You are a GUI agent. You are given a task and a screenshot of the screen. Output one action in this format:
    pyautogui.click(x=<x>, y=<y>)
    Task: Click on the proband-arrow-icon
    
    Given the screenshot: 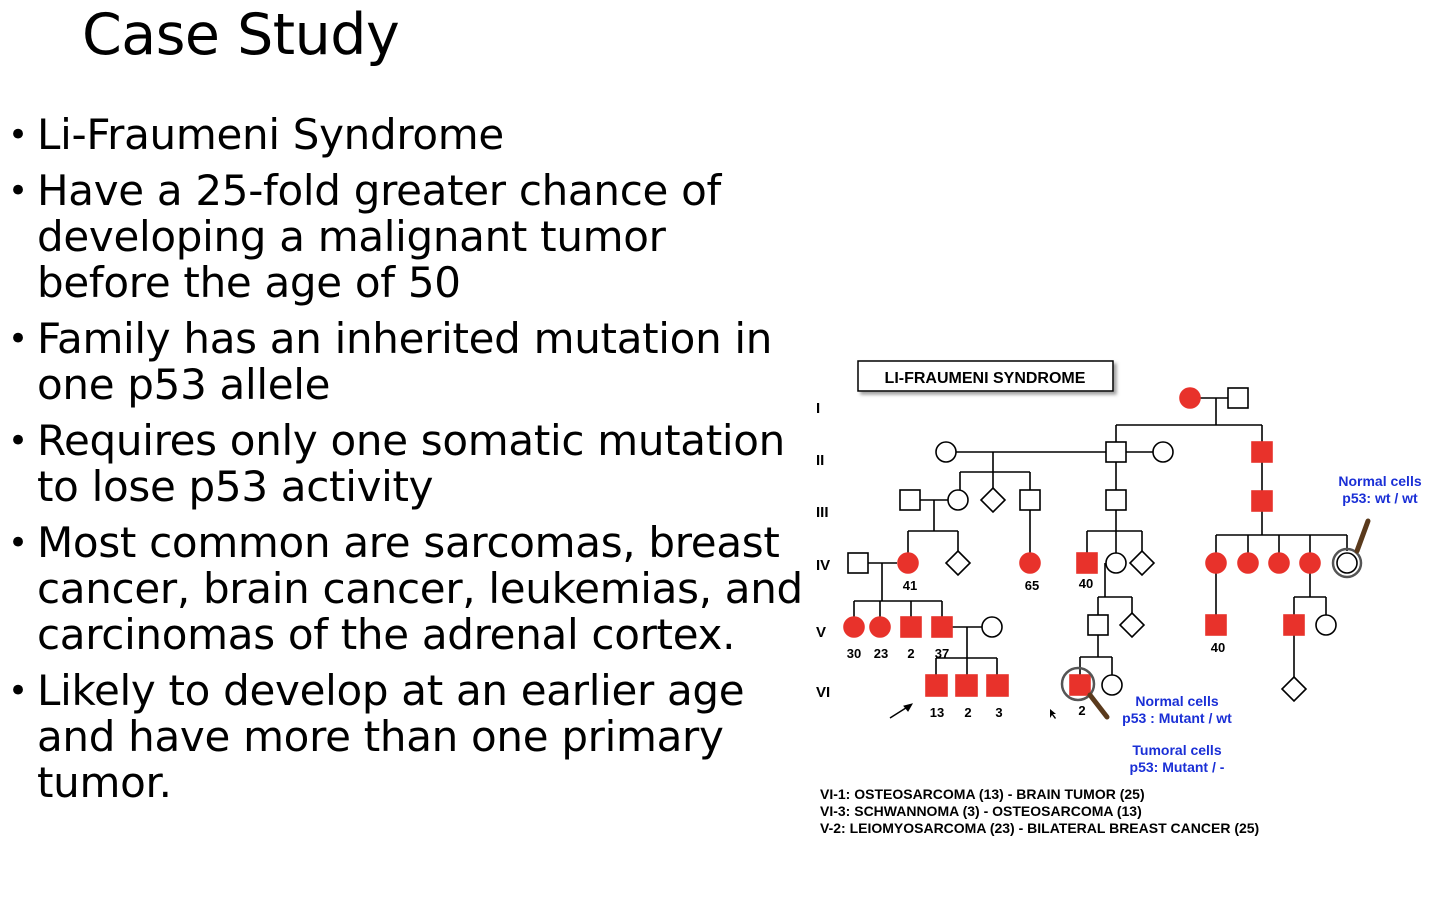 What is the action you would take?
    pyautogui.click(x=901, y=711)
    